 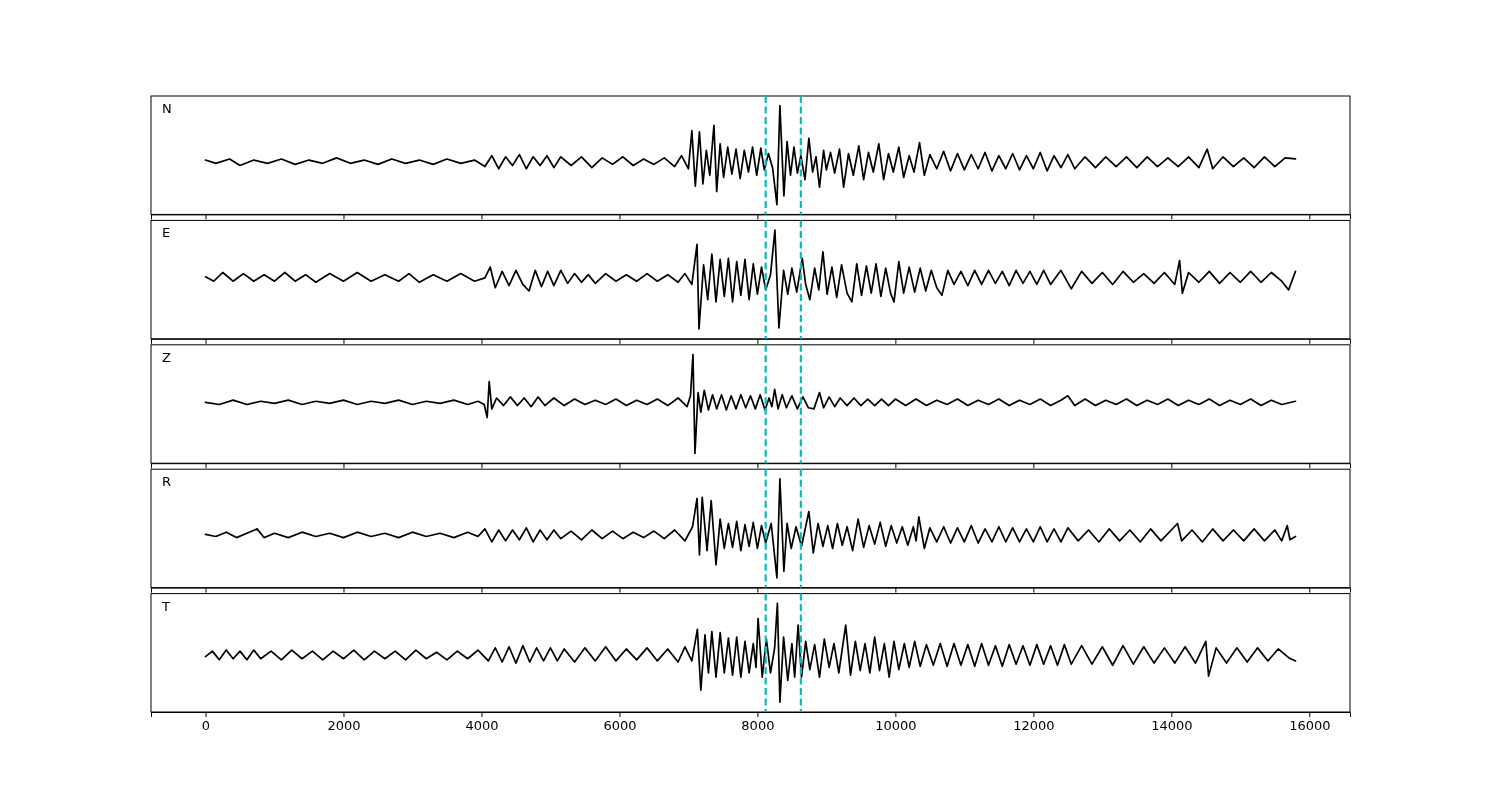 I want to click on chart-title: N, so click(x=167, y=108).